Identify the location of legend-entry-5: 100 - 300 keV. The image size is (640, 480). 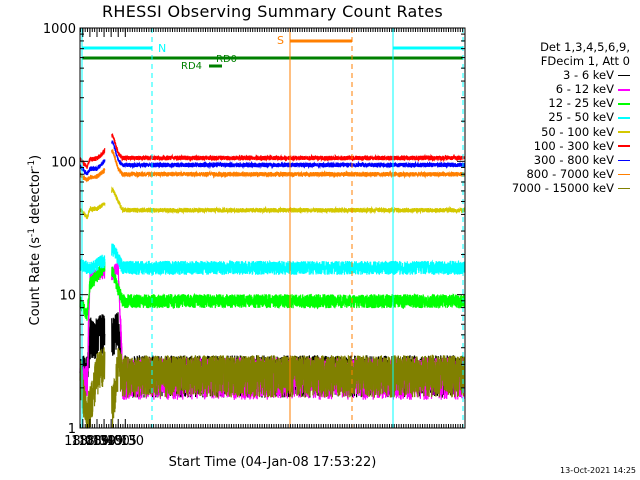
(550, 146).